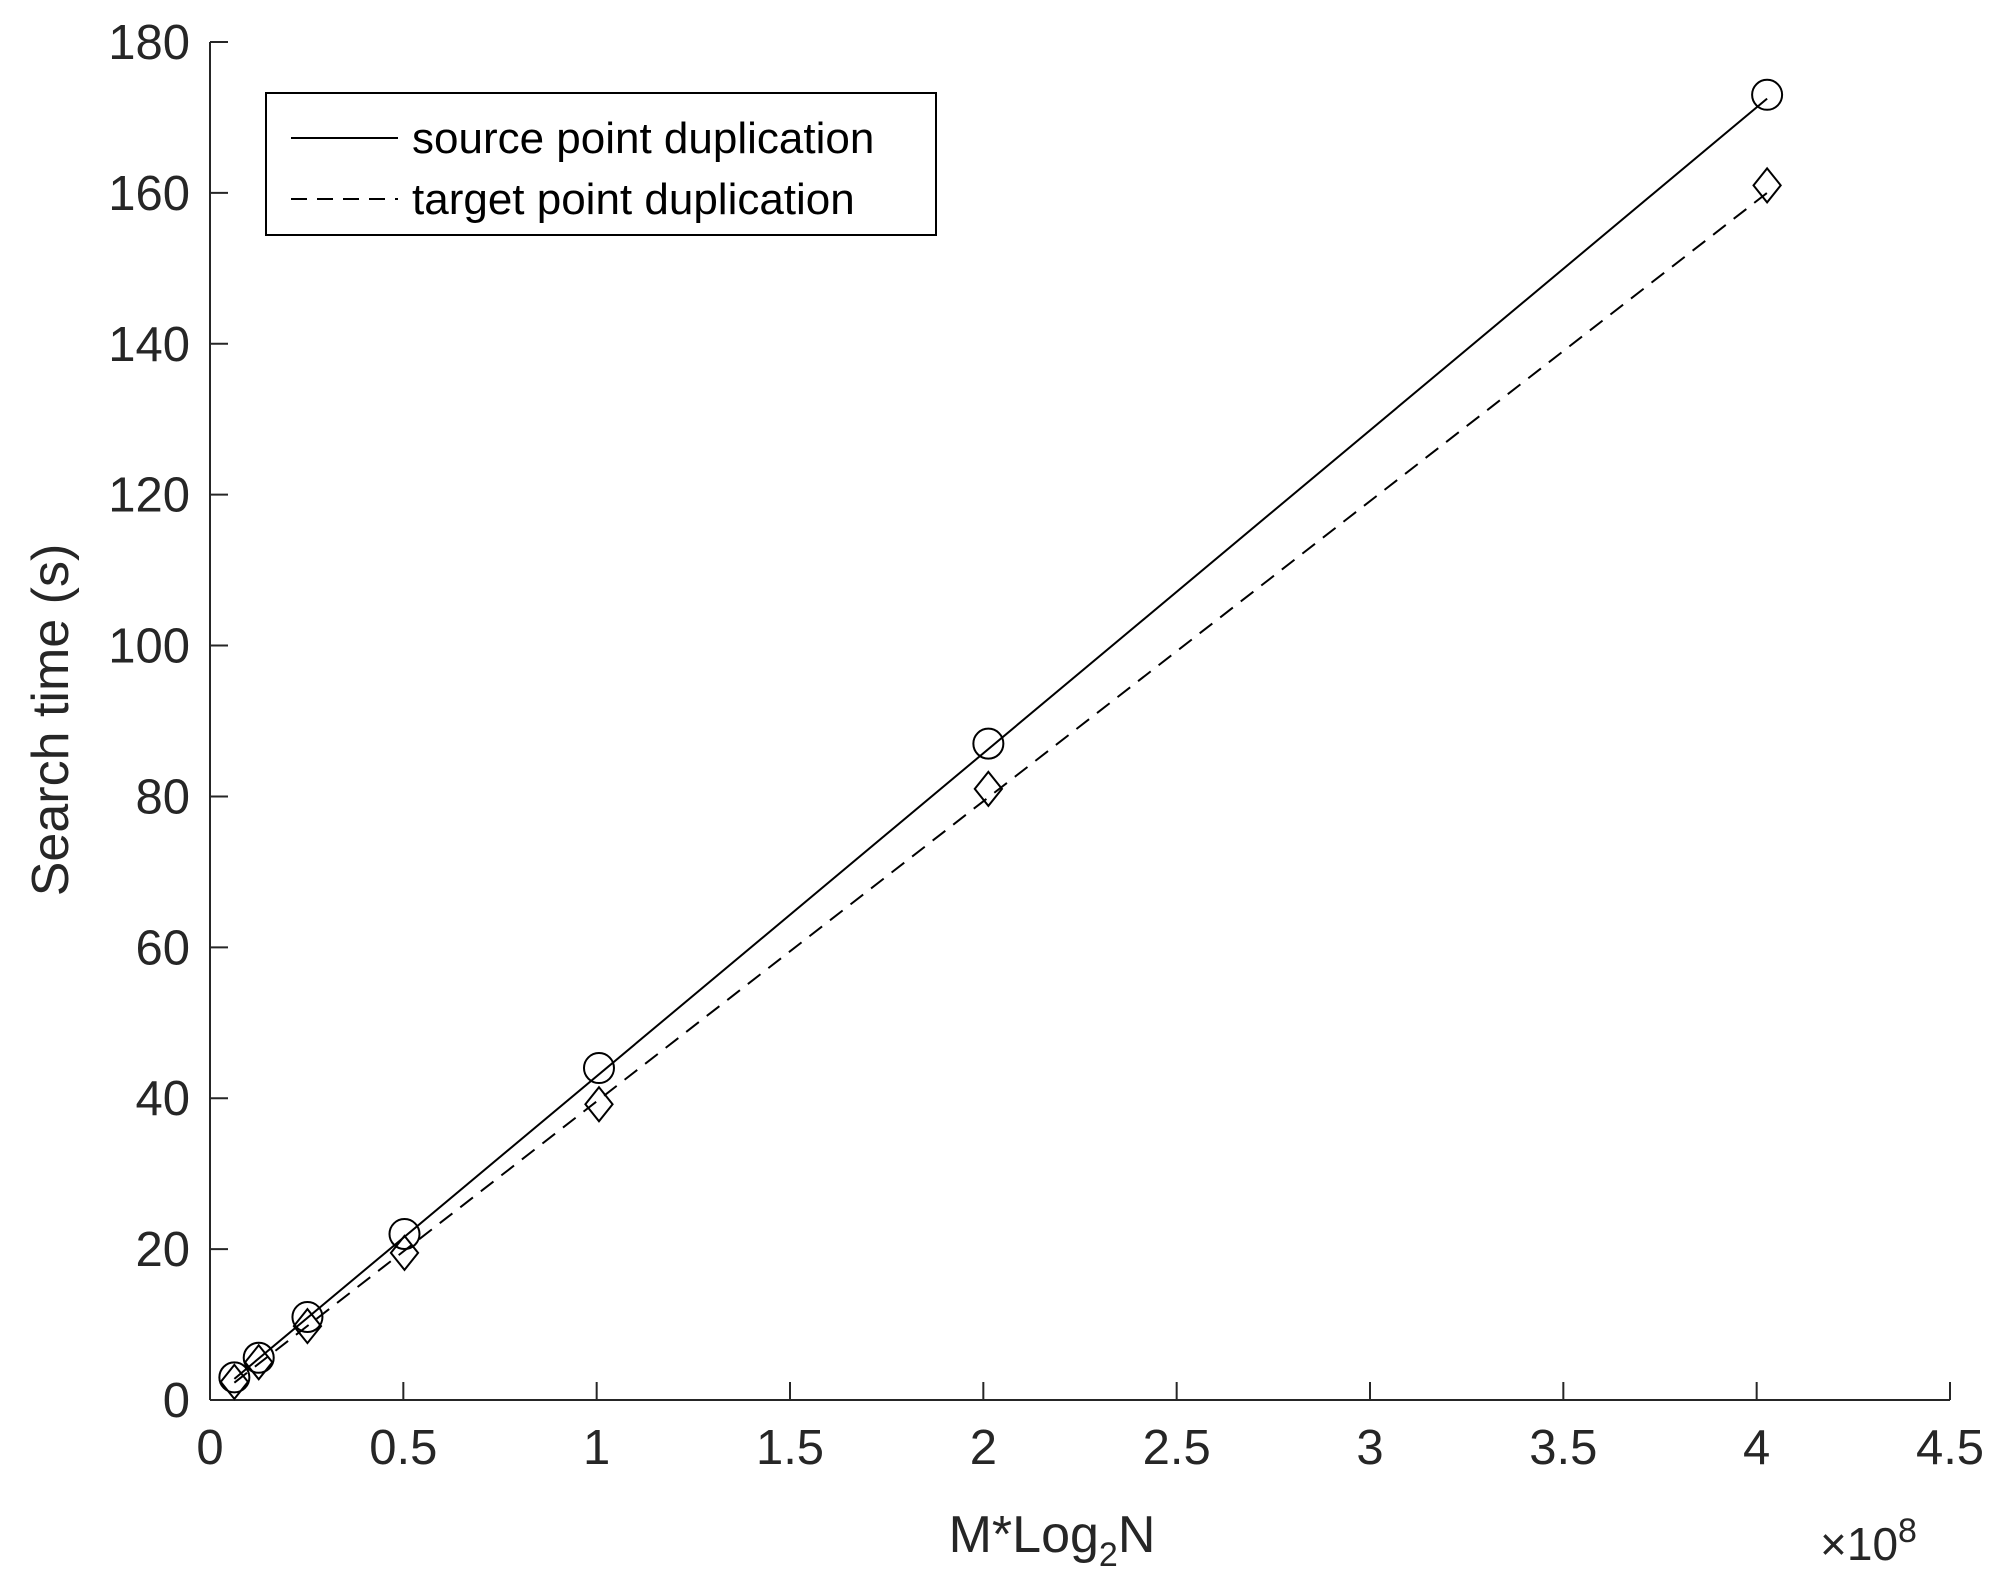 The height and width of the screenshot is (1593, 1996). I want to click on y-tick-label: 40, so click(162, 1099).